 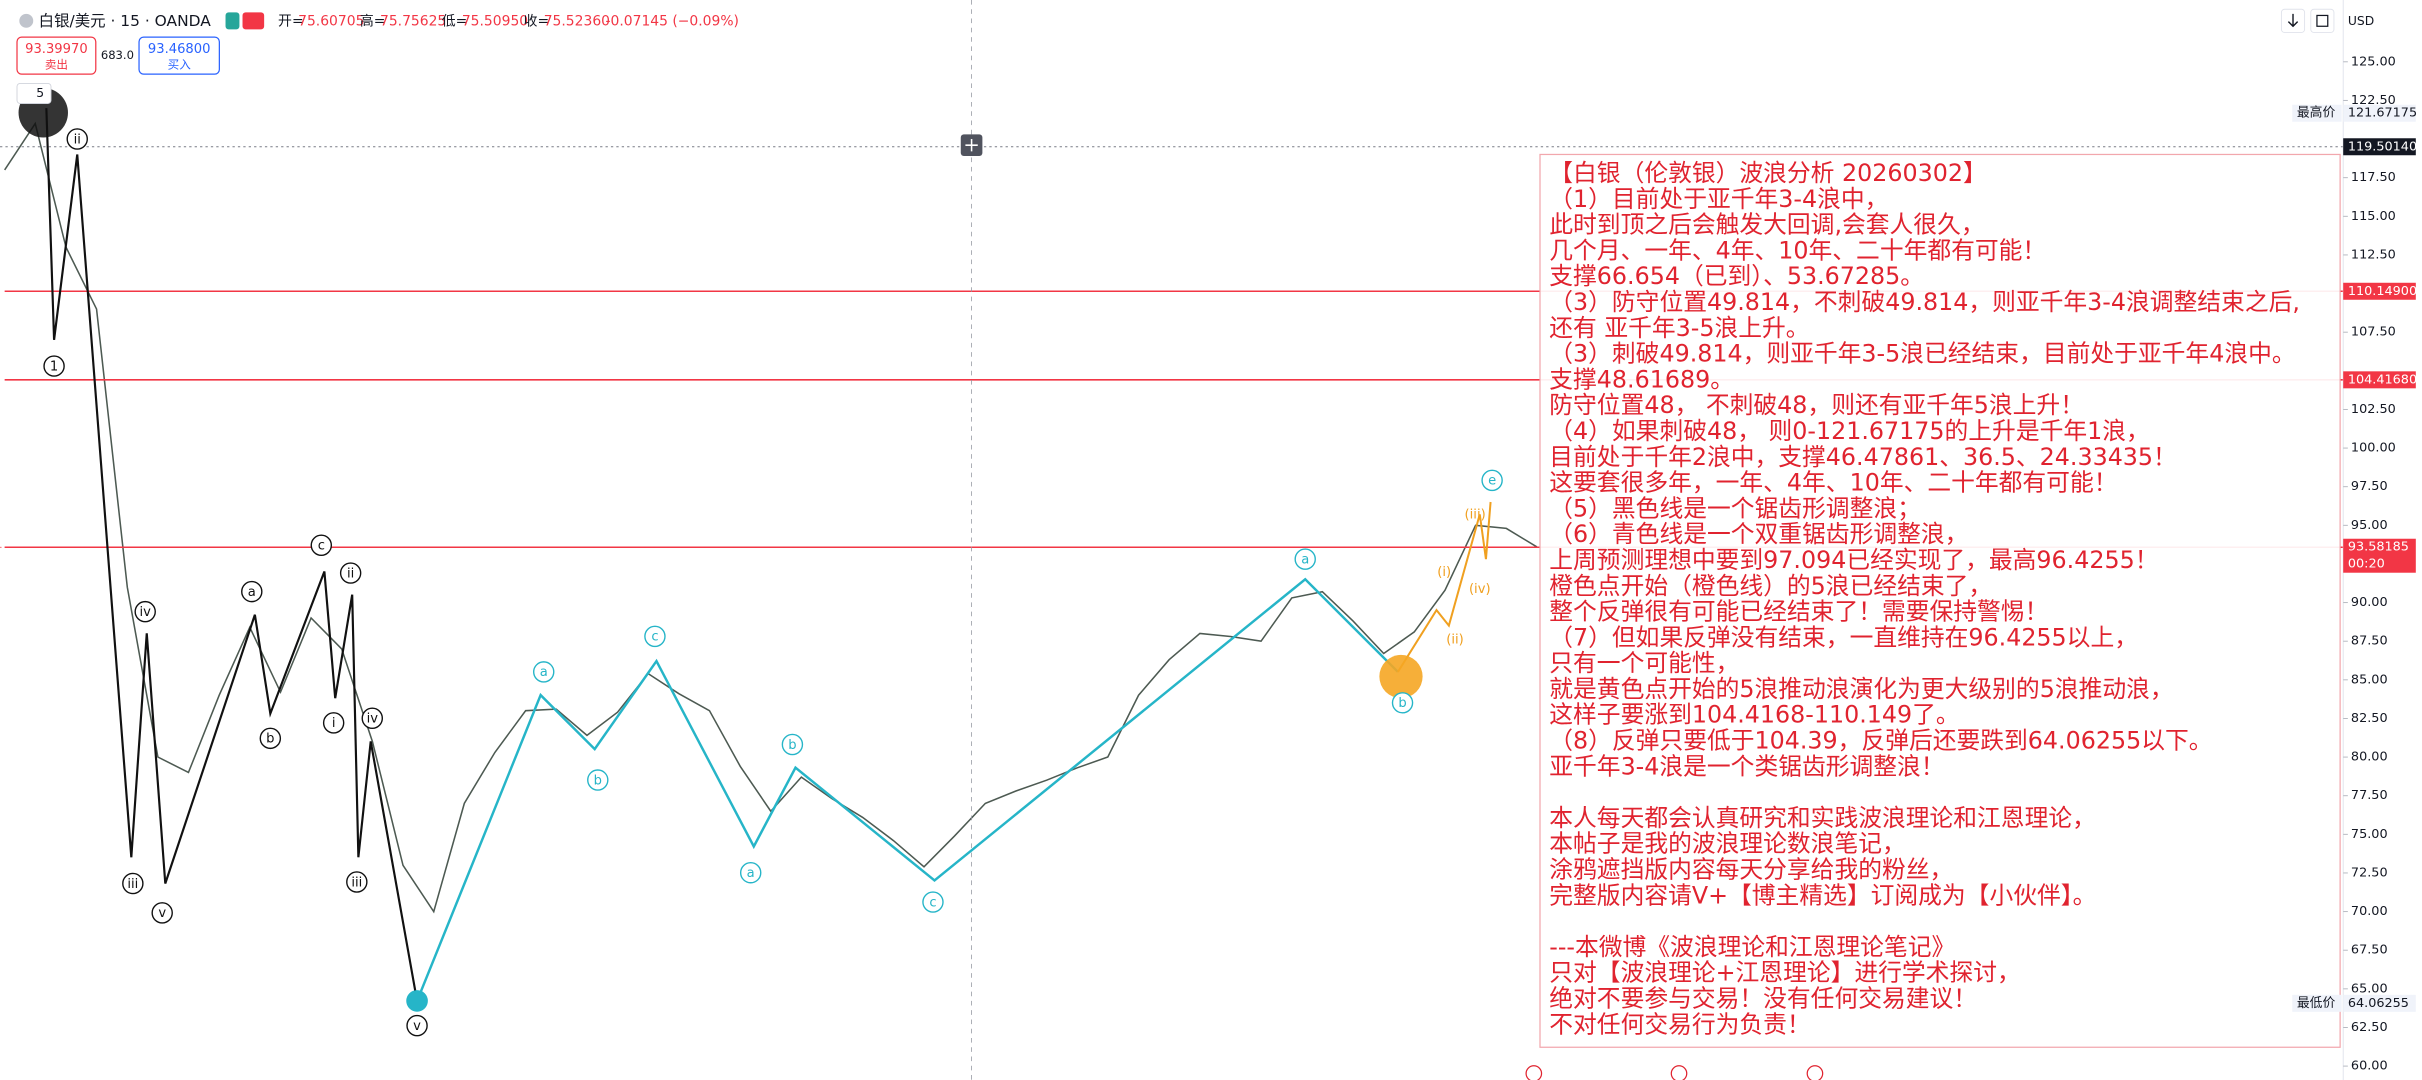 I want to click on wave-label: 1, so click(x=54, y=366).